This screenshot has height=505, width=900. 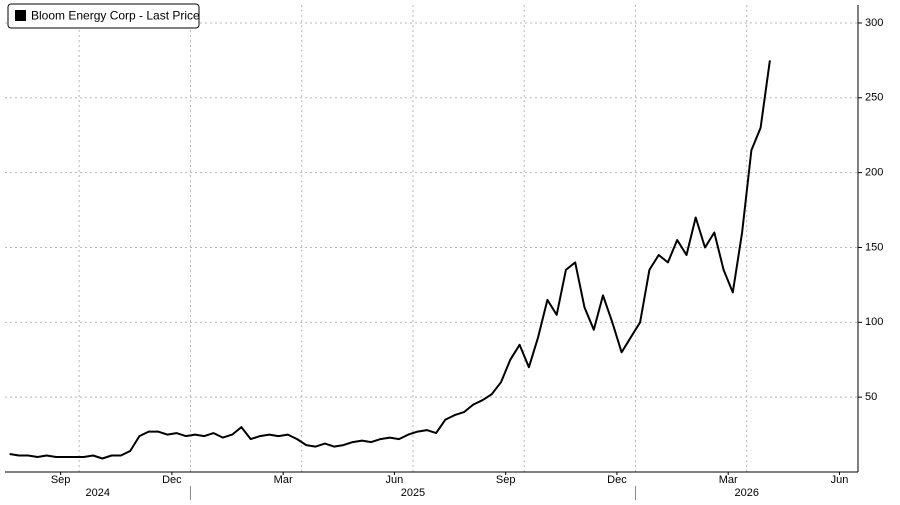 I want to click on y-tick-label: 50, so click(x=871, y=397).